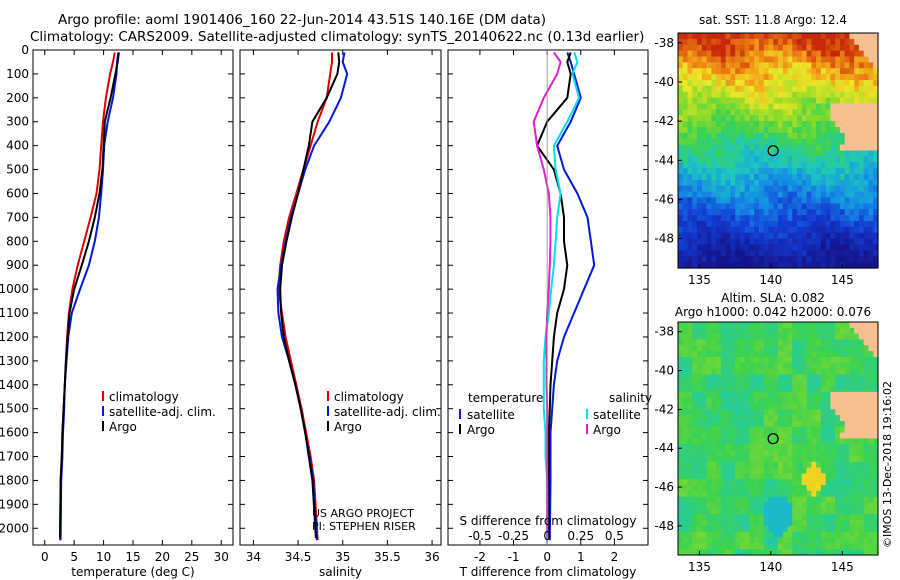  Describe the element at coordinates (89, 295) in the screenshot. I see `series-line-temperature` at that location.